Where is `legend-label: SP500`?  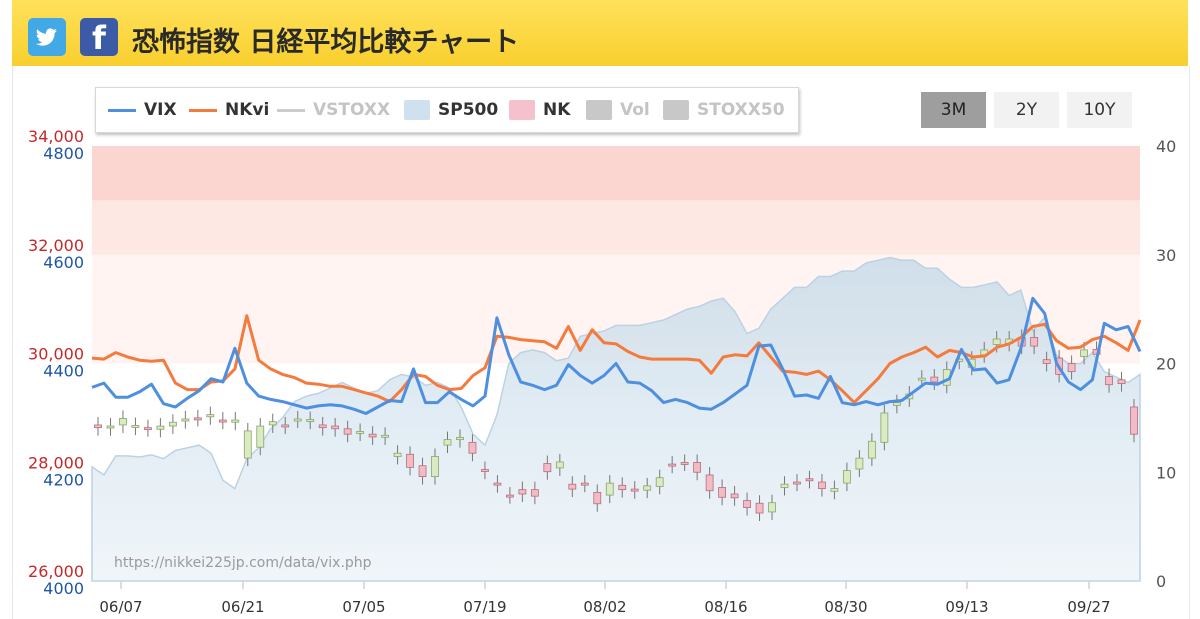
legend-label: SP500 is located at coordinates (468, 110).